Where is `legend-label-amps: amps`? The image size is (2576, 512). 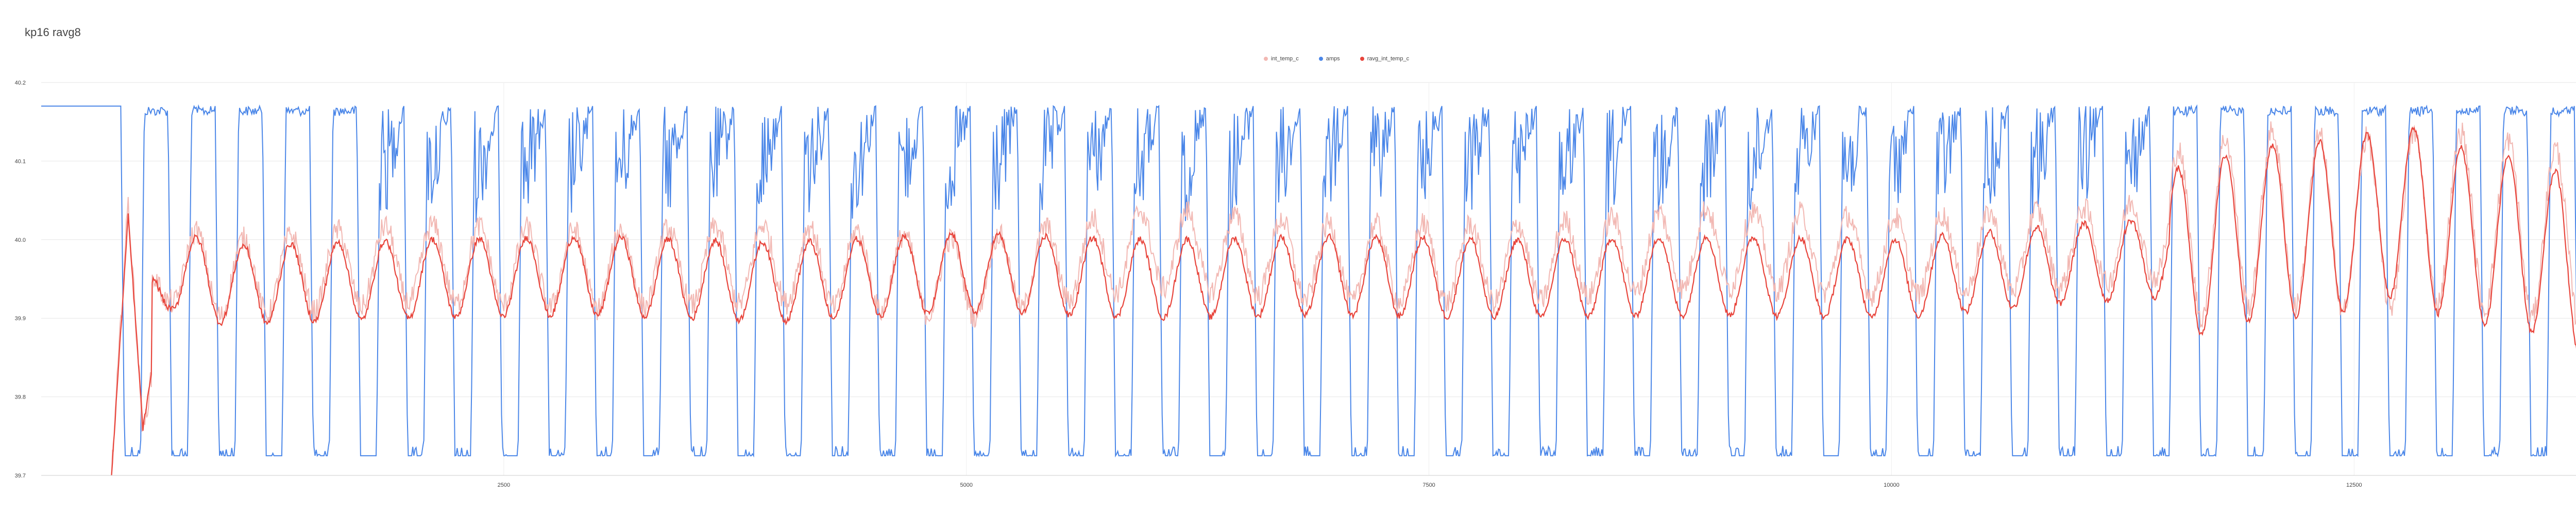 legend-label-amps: amps is located at coordinates (1333, 59).